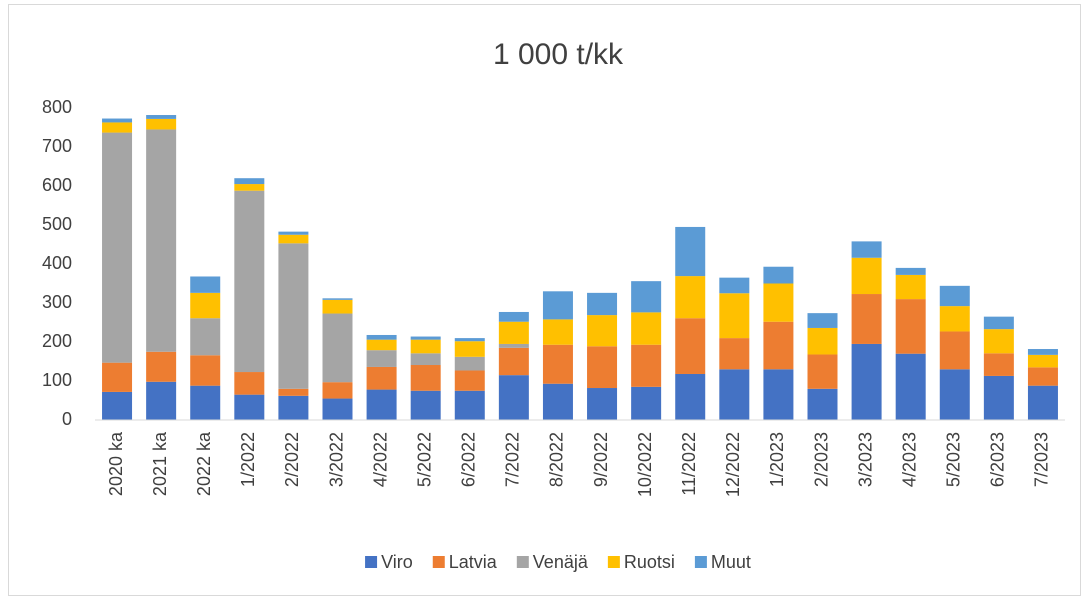 This screenshot has height=600, width=1089. Describe the element at coordinates (645, 464) in the screenshot. I see `x-tick-label: 10/2022` at that location.